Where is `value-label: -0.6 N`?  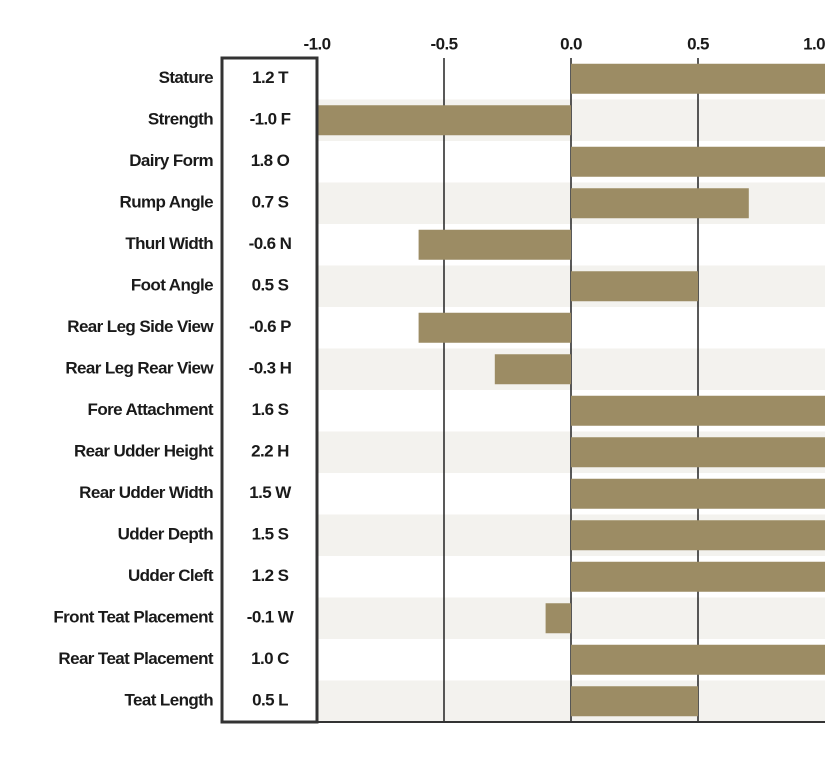
value-label: -0.6 N is located at coordinates (270, 243).